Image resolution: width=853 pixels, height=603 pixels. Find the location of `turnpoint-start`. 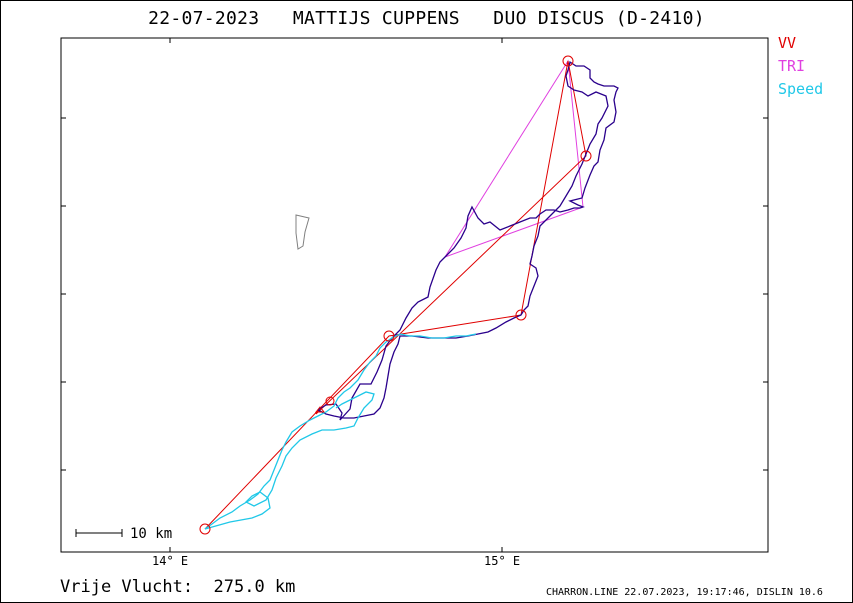

turnpoint-start is located at coordinates (205, 529).